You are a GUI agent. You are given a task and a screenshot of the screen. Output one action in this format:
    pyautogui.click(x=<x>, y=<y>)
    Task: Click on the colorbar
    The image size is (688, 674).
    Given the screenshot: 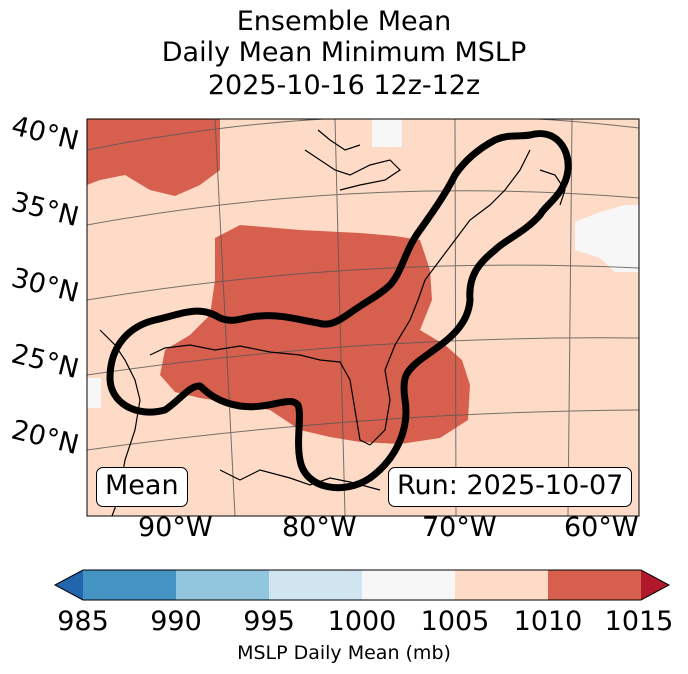 What is the action you would take?
    pyautogui.click(x=362, y=585)
    